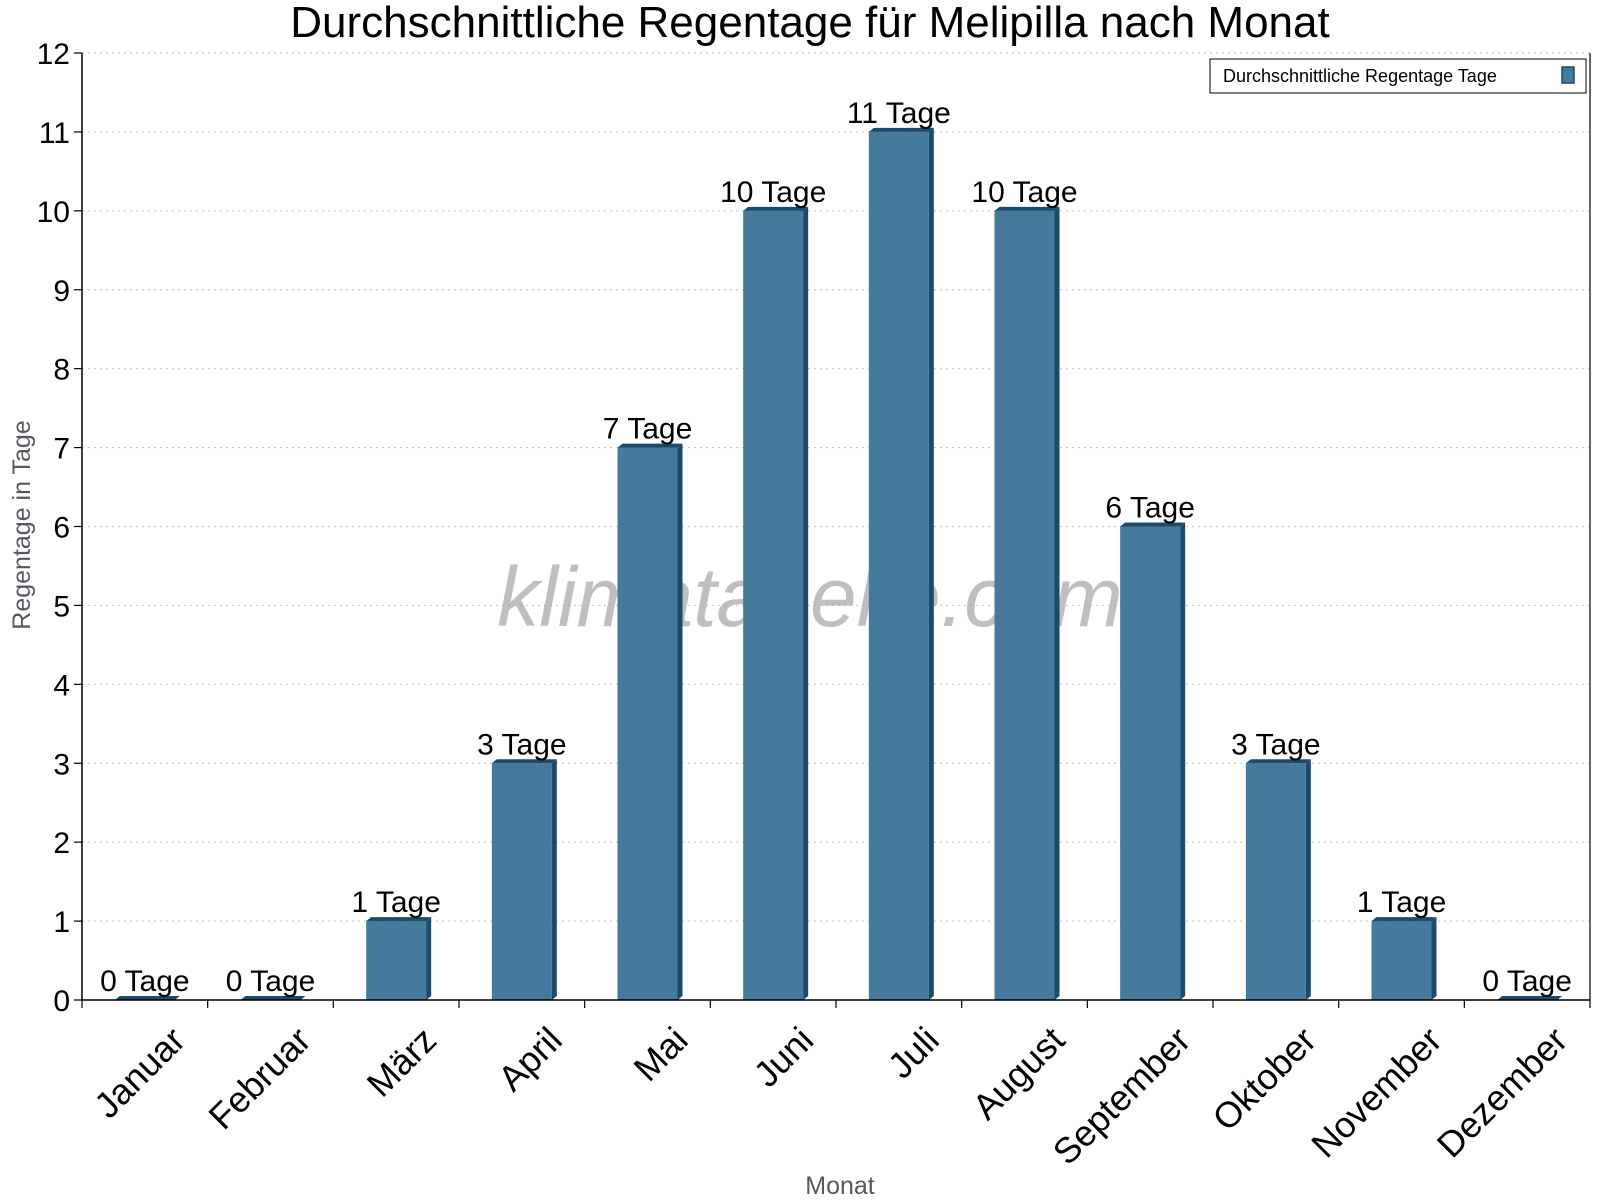 The width and height of the screenshot is (1600, 1200). I want to click on data-label: 11 Tage, so click(899, 113).